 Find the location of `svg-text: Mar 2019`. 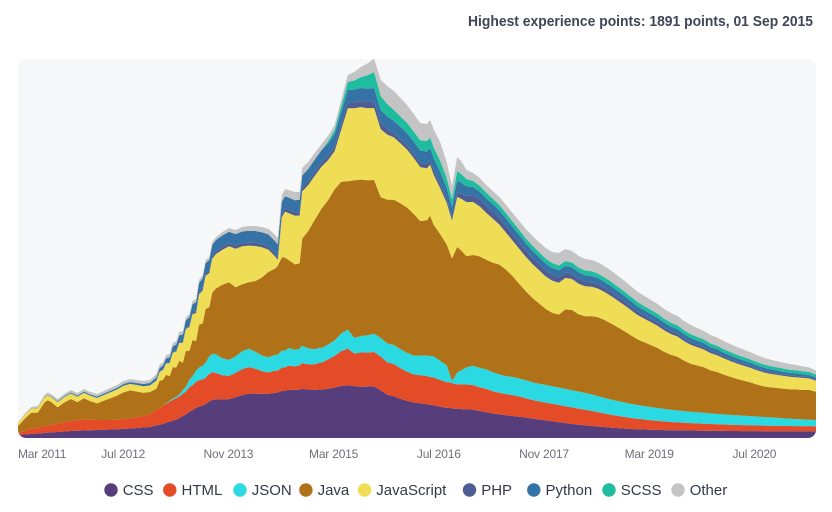

svg-text: Mar 2019 is located at coordinates (650, 454).